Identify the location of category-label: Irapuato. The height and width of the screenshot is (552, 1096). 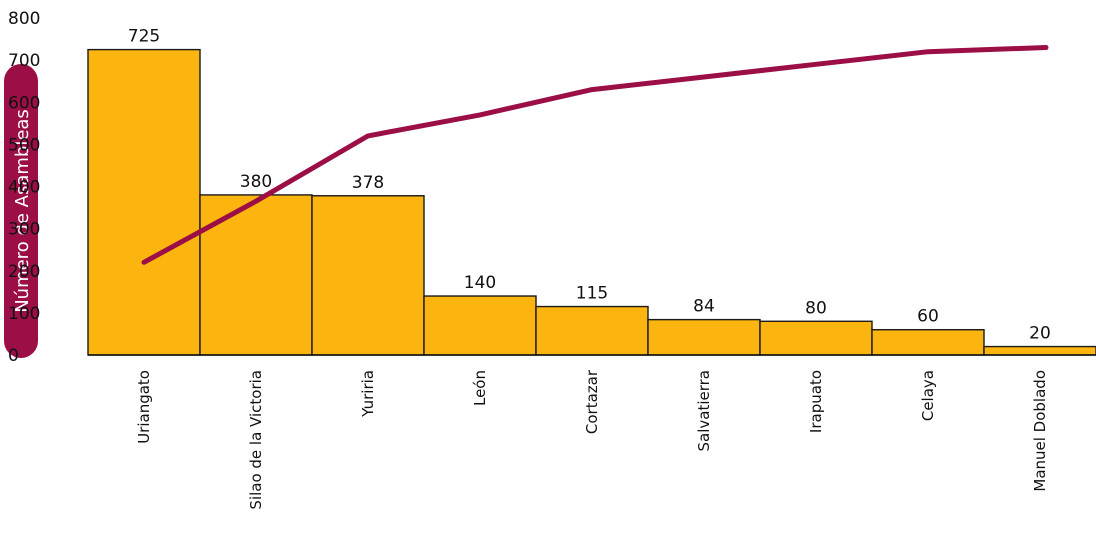
(816, 401).